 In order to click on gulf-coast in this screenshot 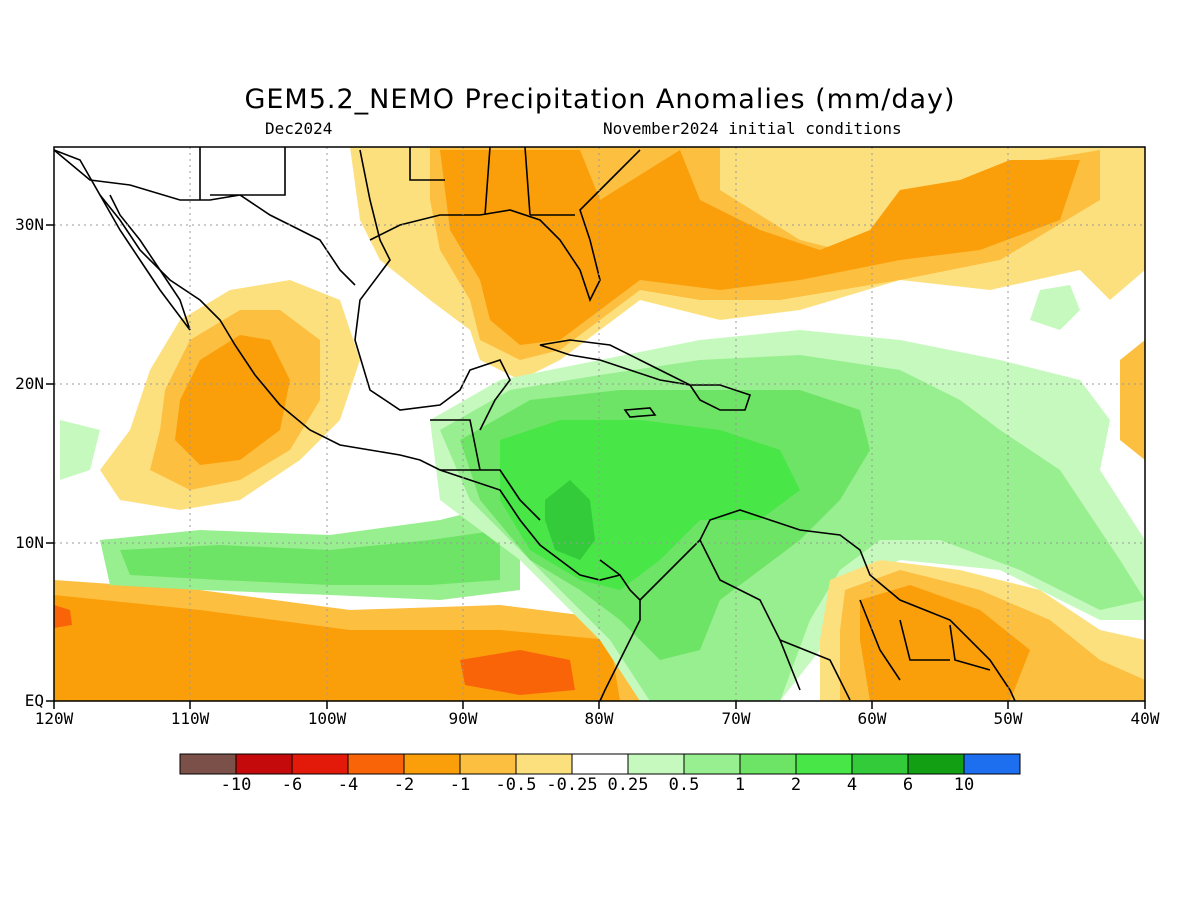, I will do `click(432, 290)`.